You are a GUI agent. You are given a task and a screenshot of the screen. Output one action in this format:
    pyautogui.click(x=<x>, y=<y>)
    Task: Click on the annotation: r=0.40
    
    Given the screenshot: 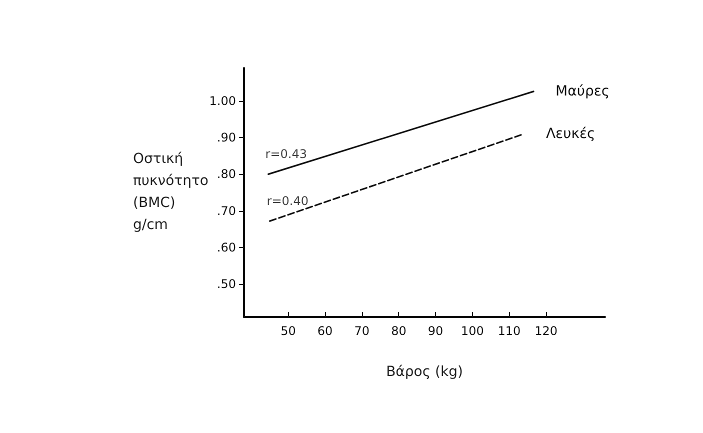 What is the action you would take?
    pyautogui.click(x=287, y=201)
    